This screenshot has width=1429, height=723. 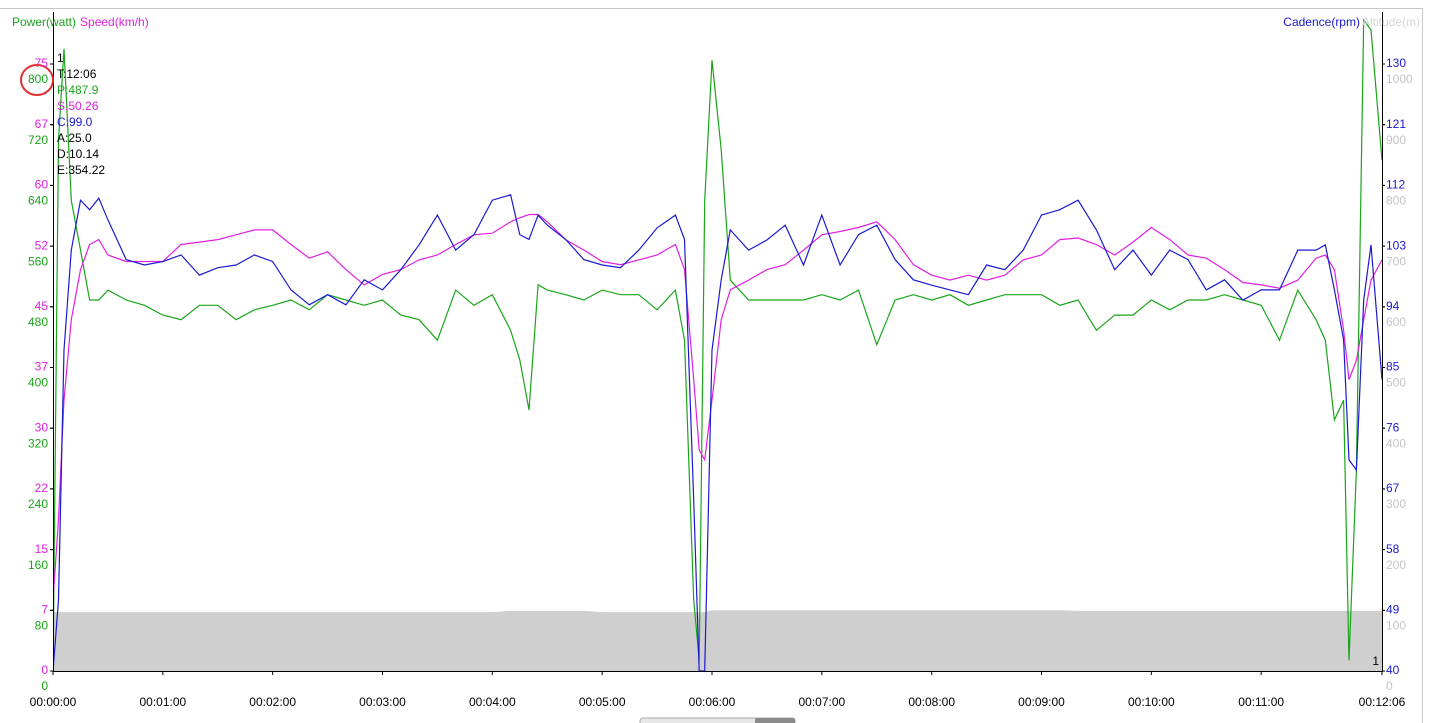 What do you see at coordinates (821, 702) in the screenshot?
I see `x-tick-label: 00:07:00` at bounding box center [821, 702].